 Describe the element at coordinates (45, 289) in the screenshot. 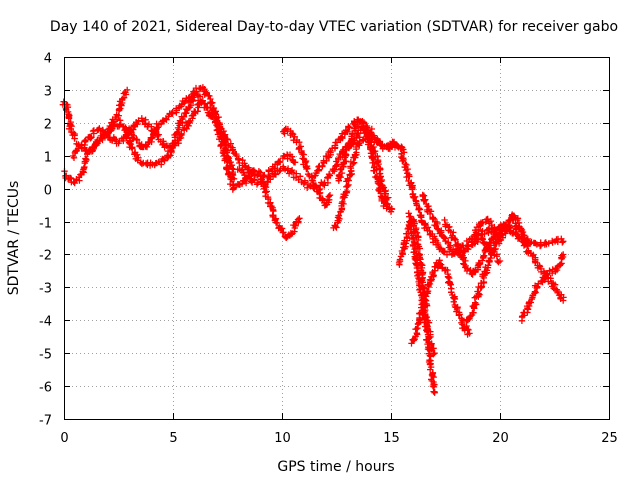

I see `y-tick-label: -3` at that location.